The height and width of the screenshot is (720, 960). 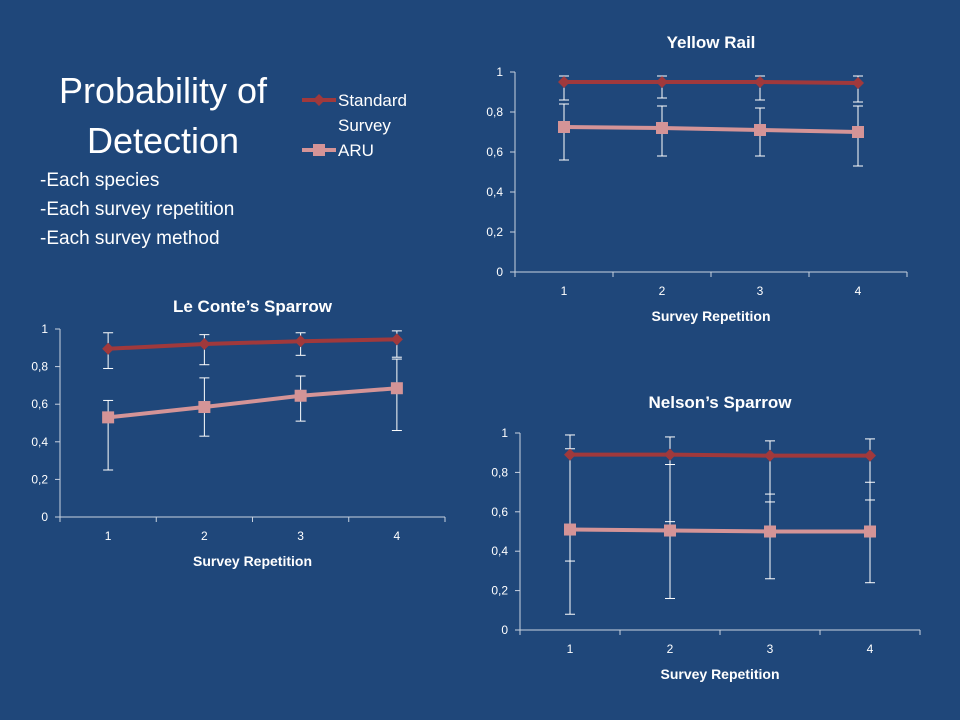 I want to click on slide-title: Probability of Detection, so click(x=163, y=115).